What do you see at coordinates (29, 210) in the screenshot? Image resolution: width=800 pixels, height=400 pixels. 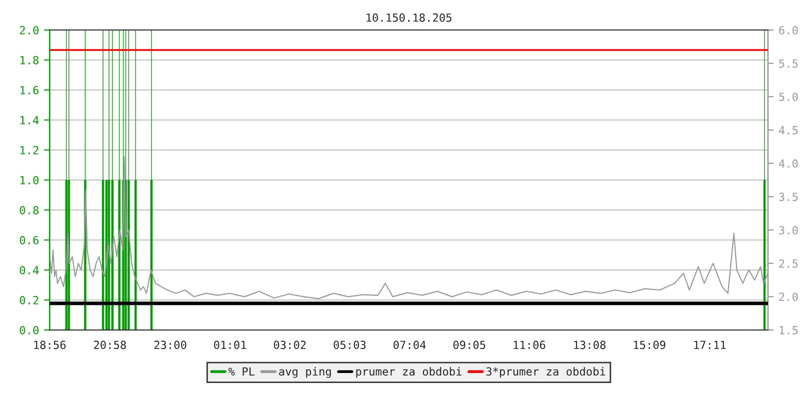 I see `y-tick-label: 0.8` at bounding box center [29, 210].